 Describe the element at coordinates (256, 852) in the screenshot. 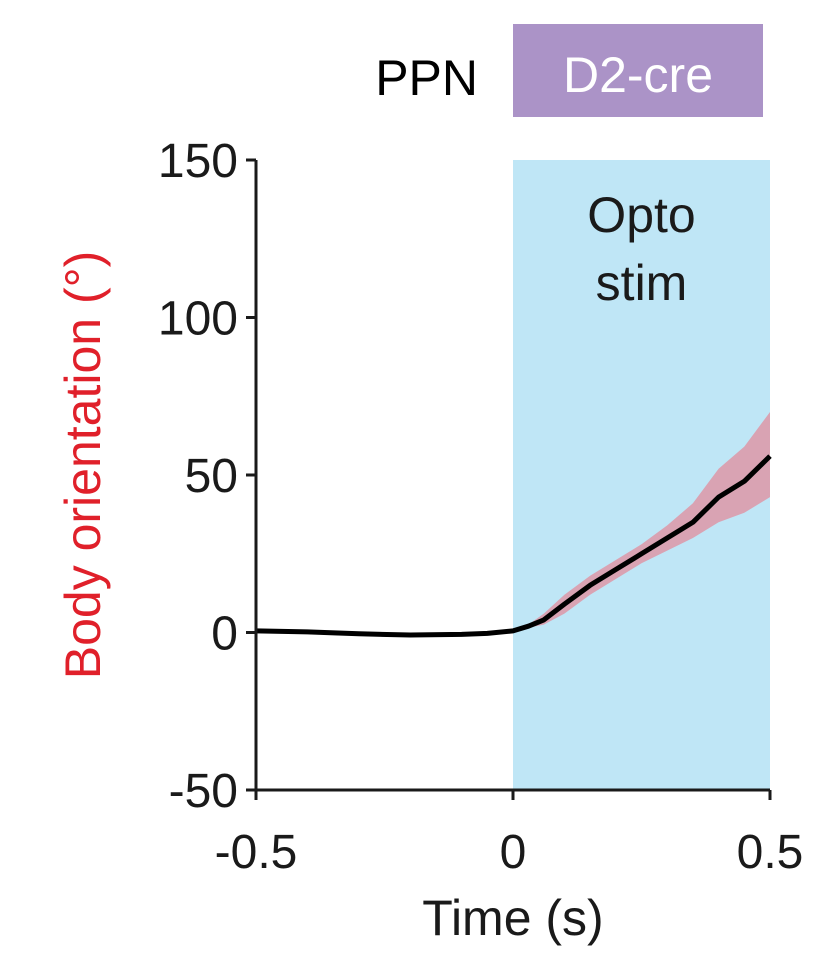

I see `x-tick-label: -0.5` at that location.